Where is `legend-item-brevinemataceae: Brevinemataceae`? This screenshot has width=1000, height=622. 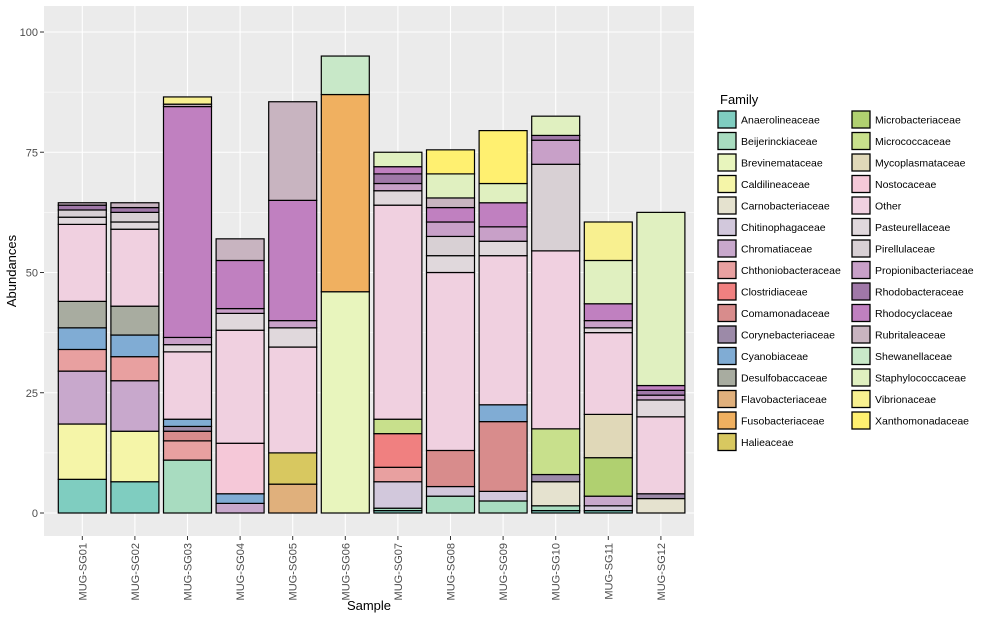
legend-item-brevinemataceae: Brevinemataceae is located at coordinates (770, 162).